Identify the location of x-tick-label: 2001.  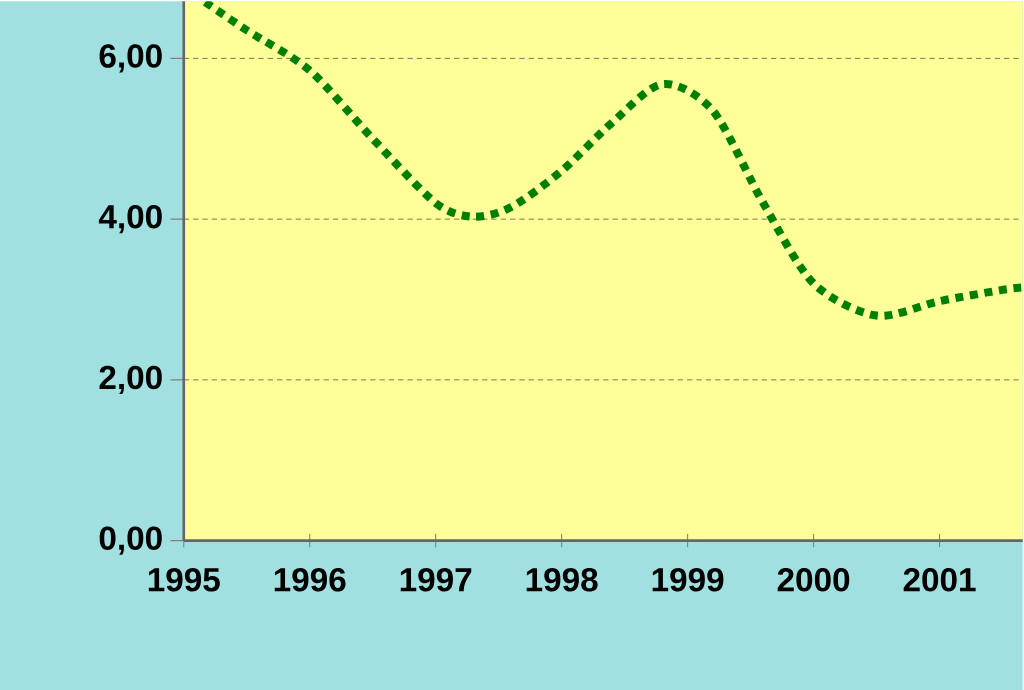
(939, 579).